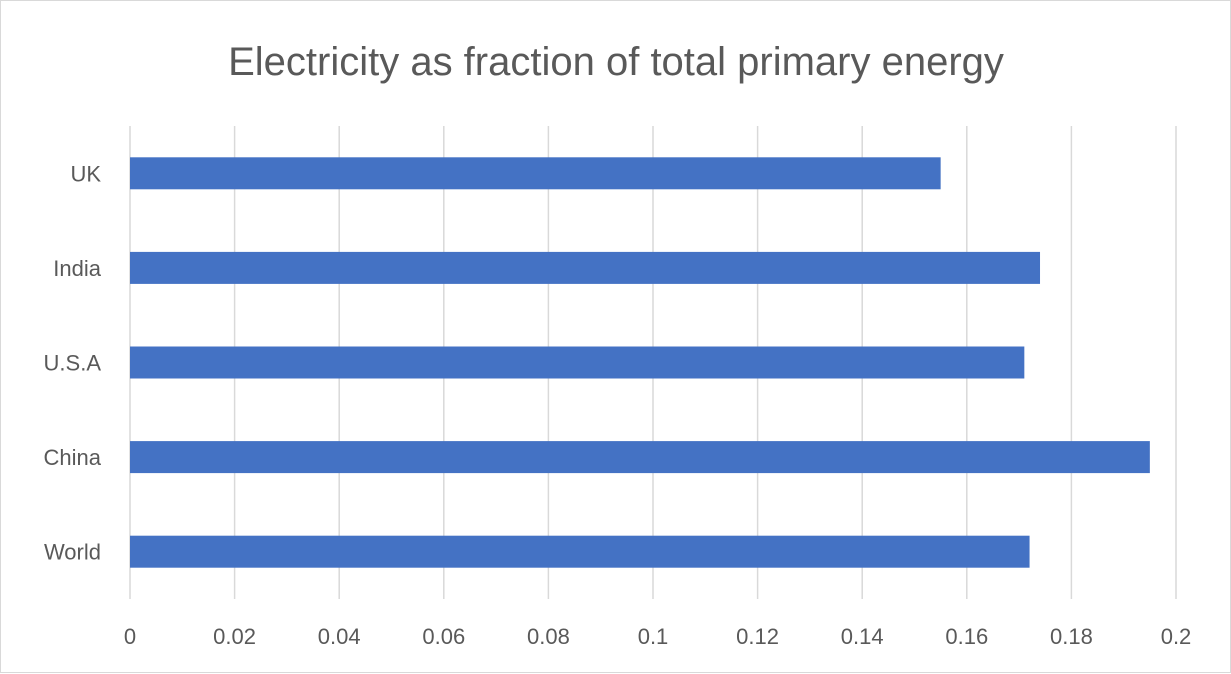 The width and height of the screenshot is (1231, 674). Describe the element at coordinates (339, 636) in the screenshot. I see `x-tick-label: 0.04` at that location.